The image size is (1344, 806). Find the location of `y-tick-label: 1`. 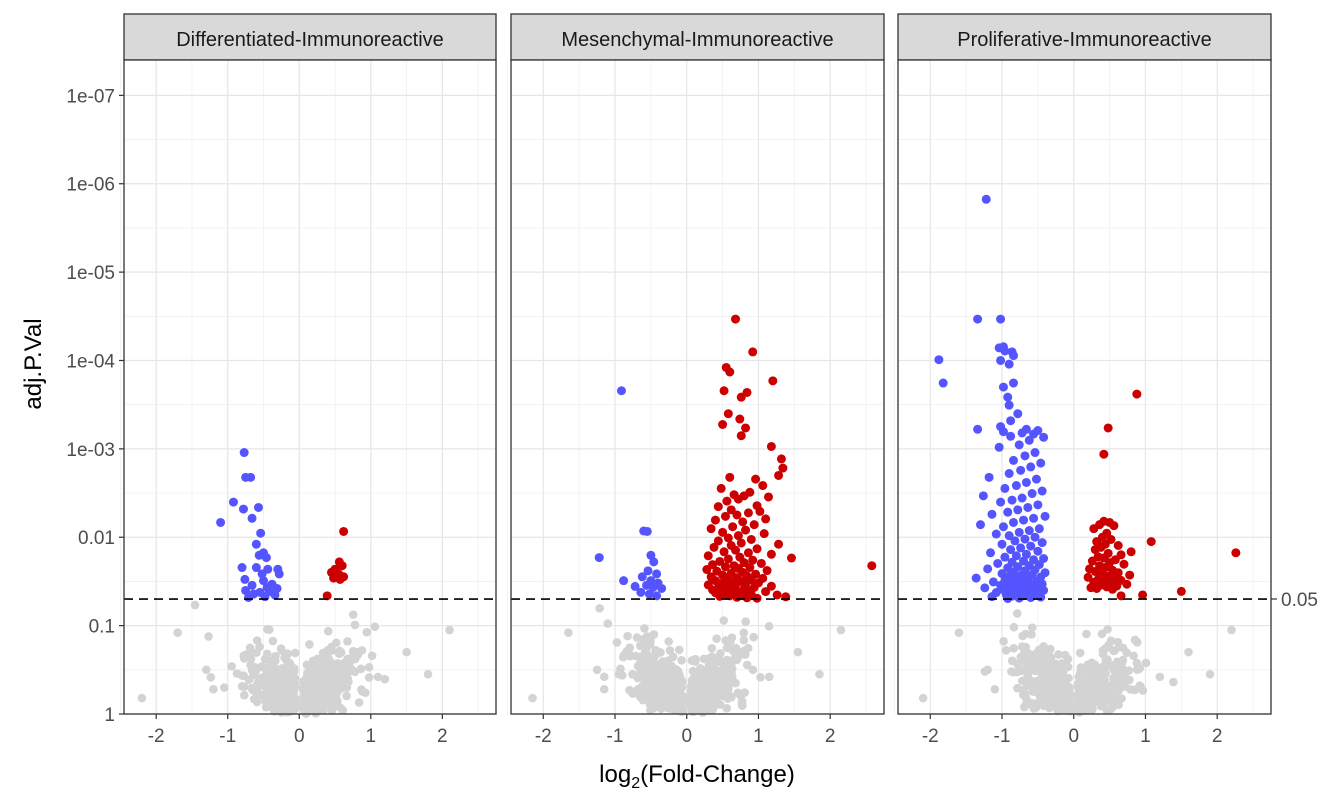

y-tick-label: 1 is located at coordinates (109, 715).